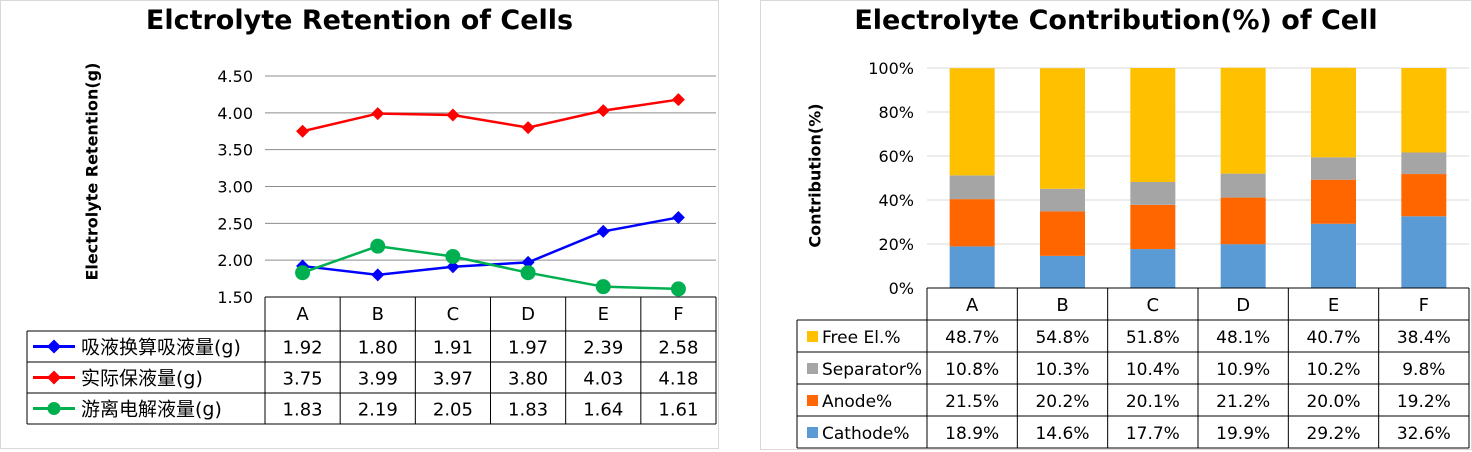 The width and height of the screenshot is (1472, 452). What do you see at coordinates (972, 338) in the screenshot?
I see `table-cell-free-el: 48.7%` at bounding box center [972, 338].